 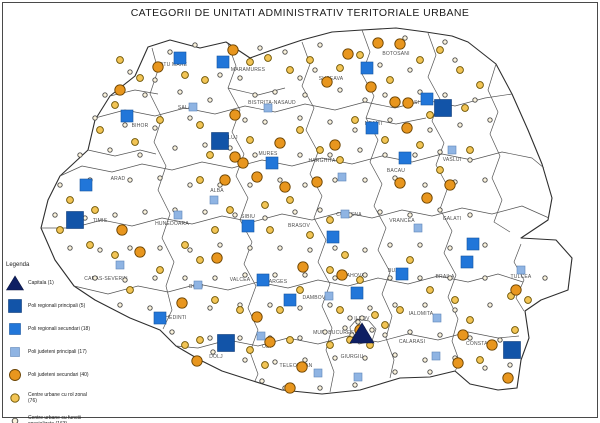 I want to click on centru-specializat-circle-icon, so click(x=15, y=417).